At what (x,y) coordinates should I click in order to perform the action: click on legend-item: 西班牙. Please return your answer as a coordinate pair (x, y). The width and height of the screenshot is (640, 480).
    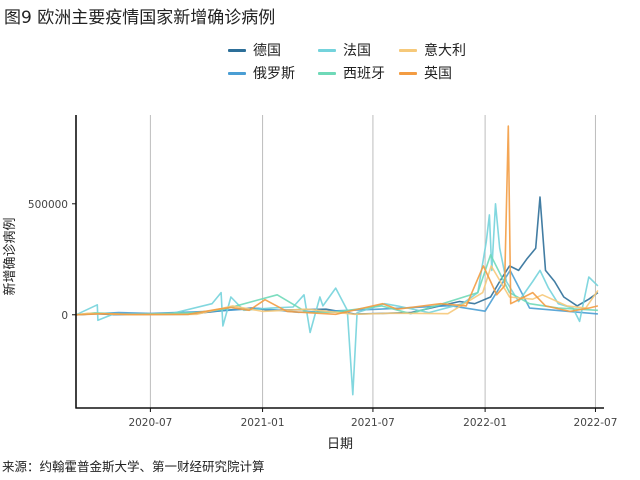
    Looking at the image, I should click on (351, 73).